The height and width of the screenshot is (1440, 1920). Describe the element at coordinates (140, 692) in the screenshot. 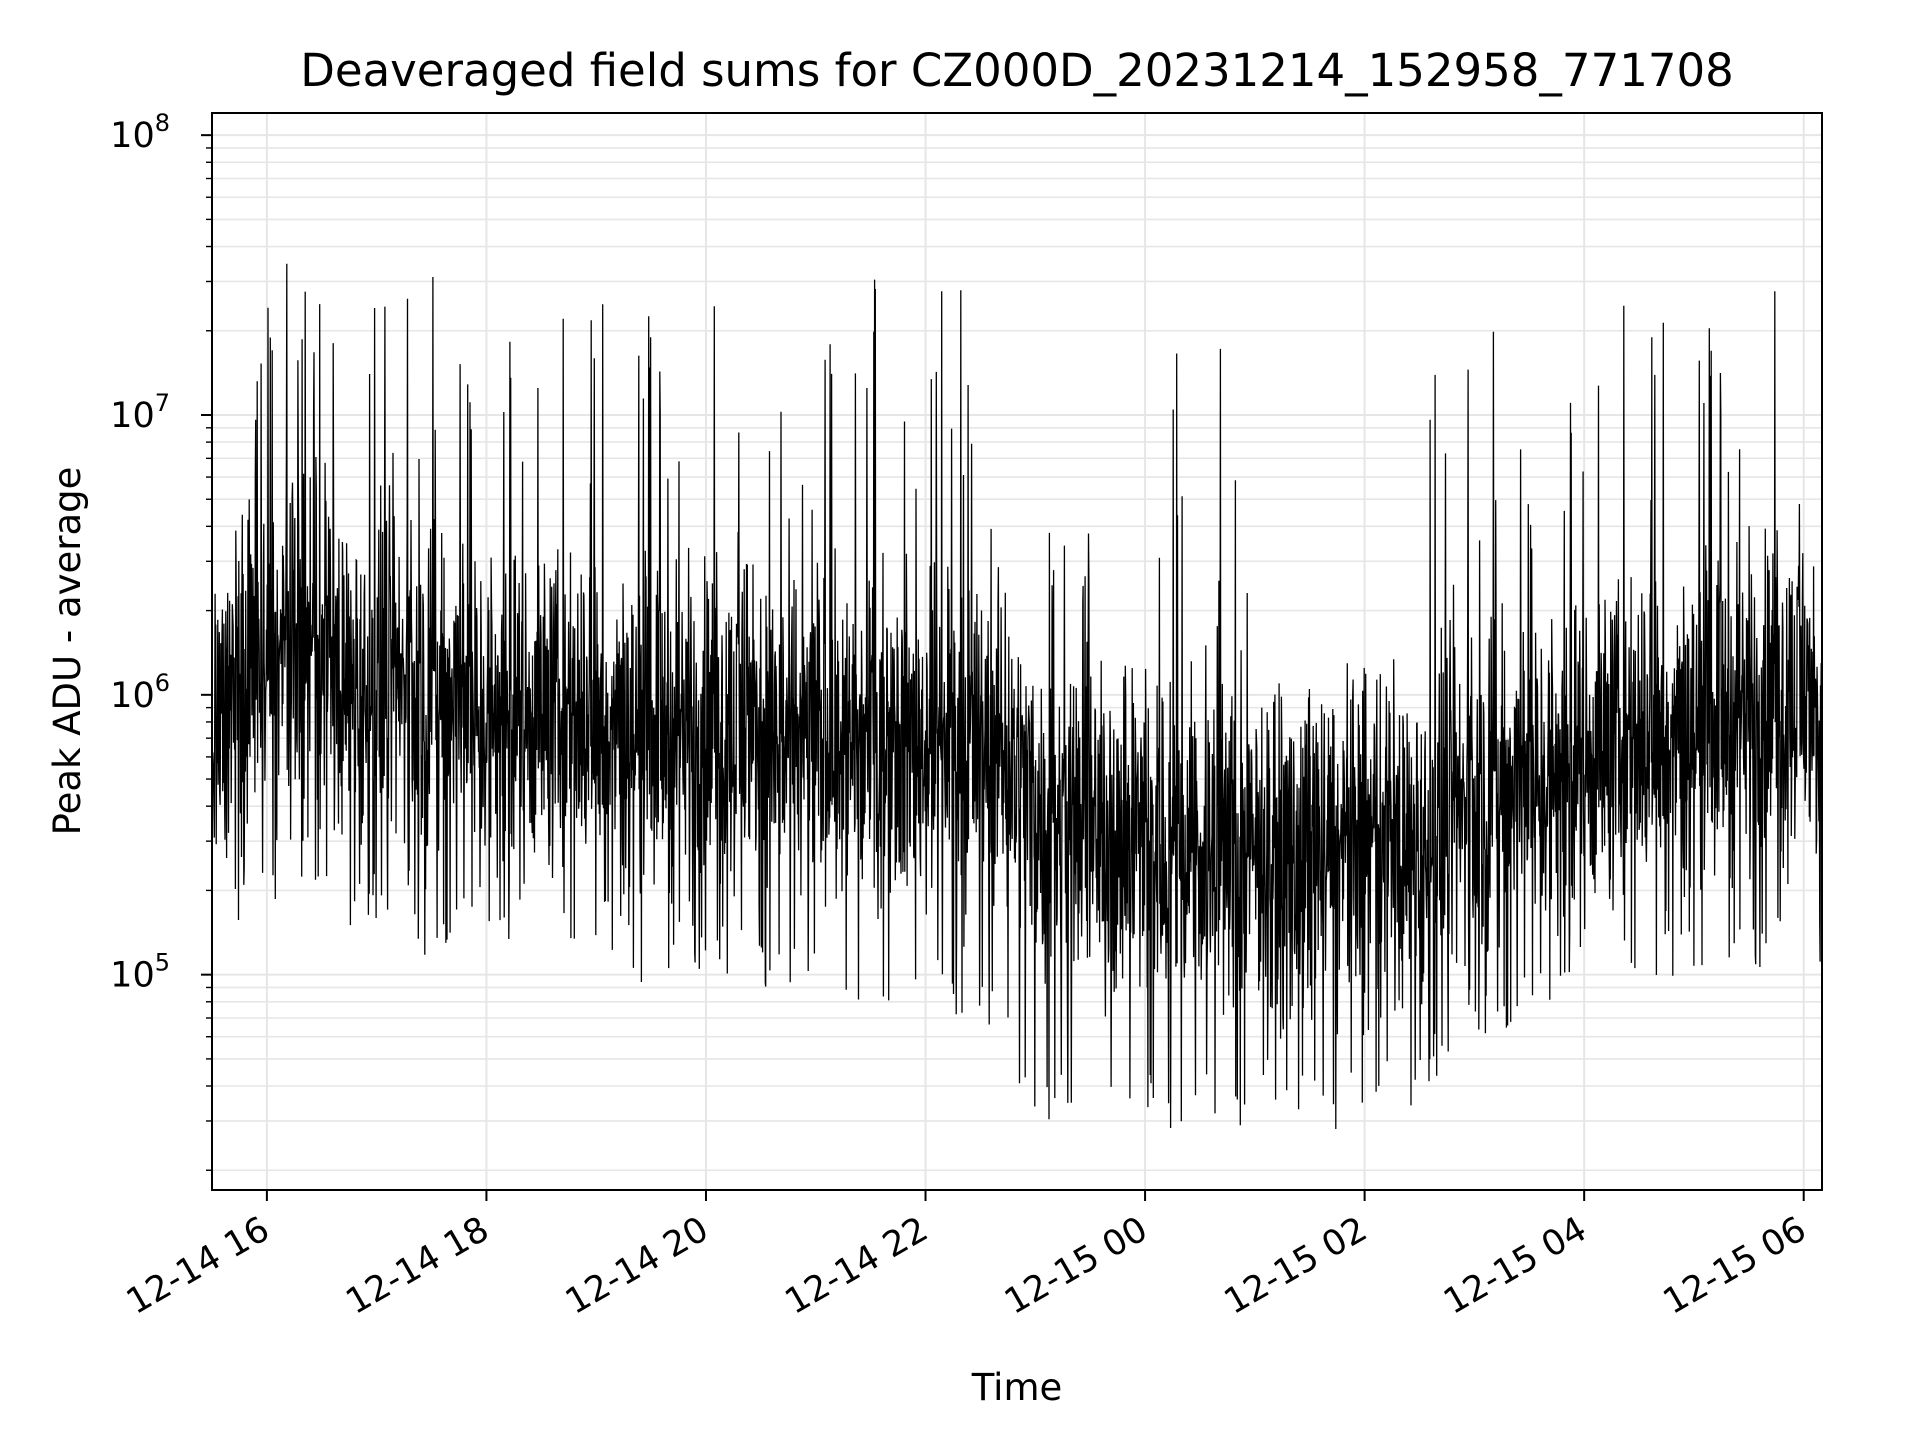

I see `y-tick-label: 10⁶` at that location.